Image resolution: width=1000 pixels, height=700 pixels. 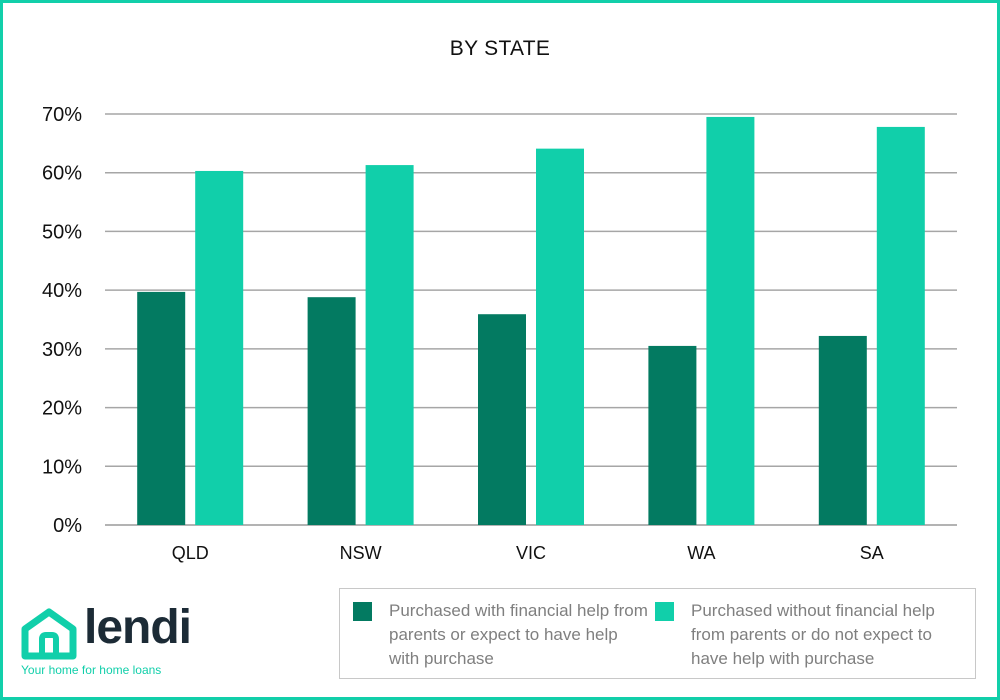 I want to click on logo-wordmark: lendi, so click(x=138, y=627).